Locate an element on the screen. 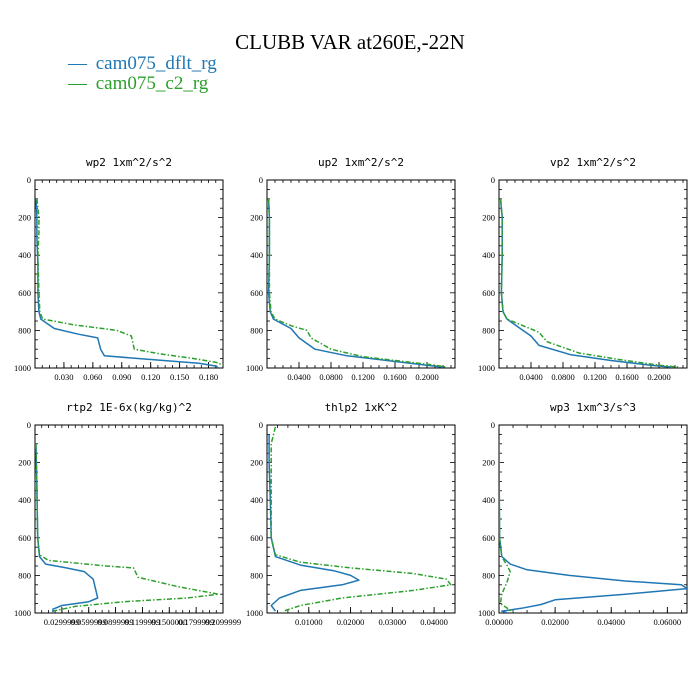 The image size is (700, 700). legend-marker-2: — is located at coordinates (77, 83).